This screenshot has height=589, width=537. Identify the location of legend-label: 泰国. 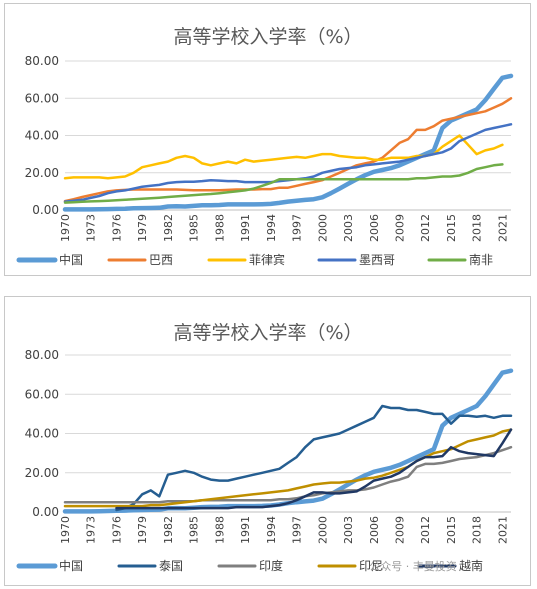
(171, 566).